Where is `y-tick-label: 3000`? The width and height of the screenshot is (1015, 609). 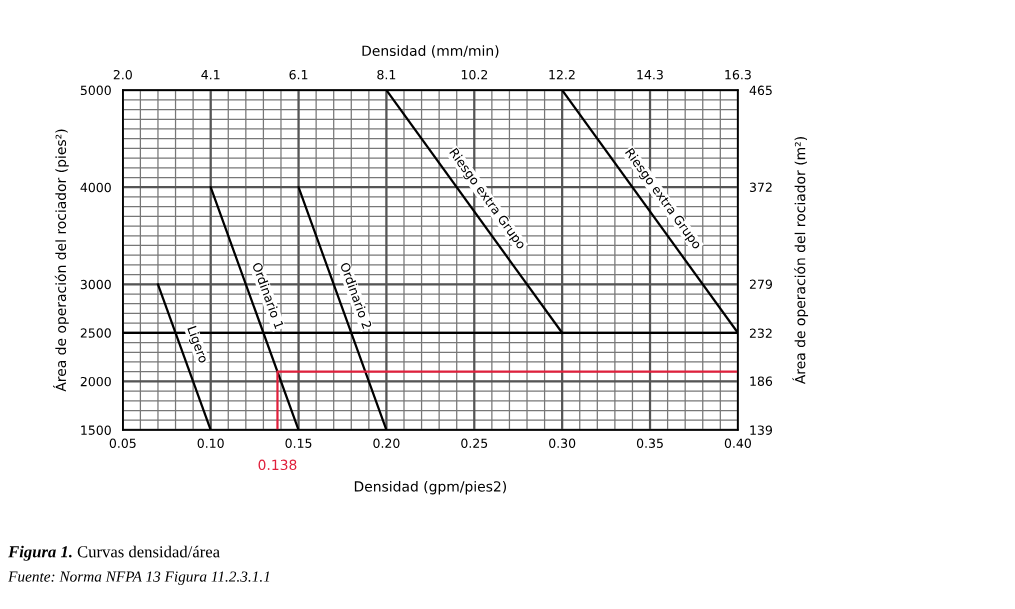
y-tick-label: 3000 is located at coordinates (95, 284).